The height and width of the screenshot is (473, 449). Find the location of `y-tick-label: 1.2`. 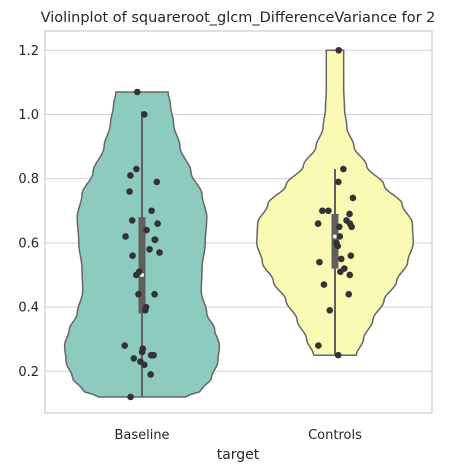

y-tick-label: 1.2 is located at coordinates (28, 51).